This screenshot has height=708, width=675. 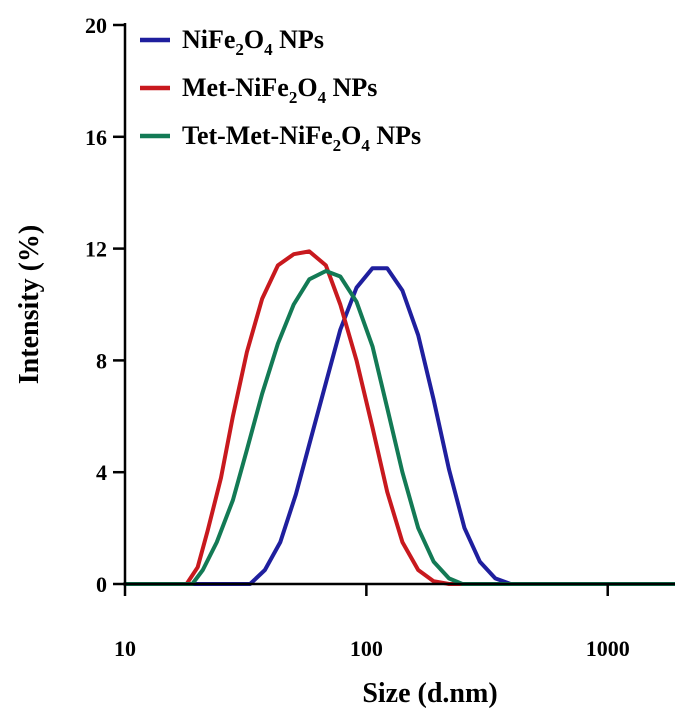 What do you see at coordinates (96, 137) in the screenshot?
I see `y-tick-label: 16` at bounding box center [96, 137].